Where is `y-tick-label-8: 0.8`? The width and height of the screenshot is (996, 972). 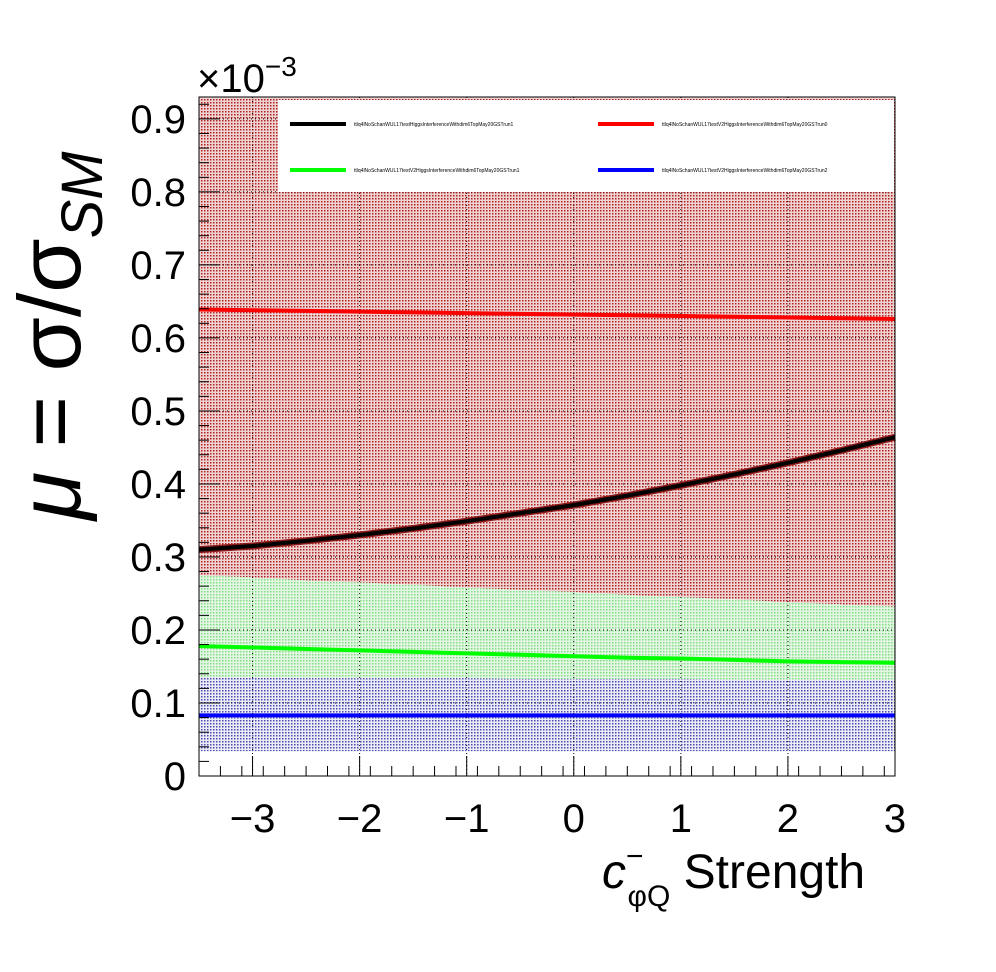 y-tick-label-8: 0.8 is located at coordinates (158, 193).